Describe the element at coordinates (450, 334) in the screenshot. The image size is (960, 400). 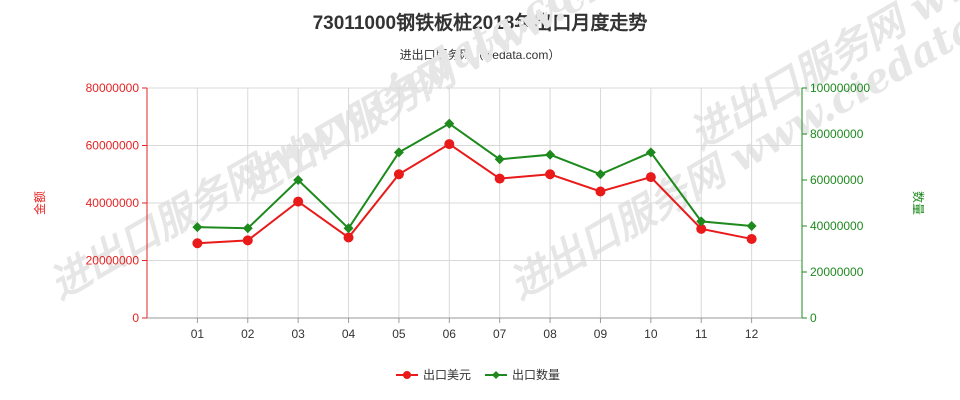
I see `x-tick-label: 06` at that location.